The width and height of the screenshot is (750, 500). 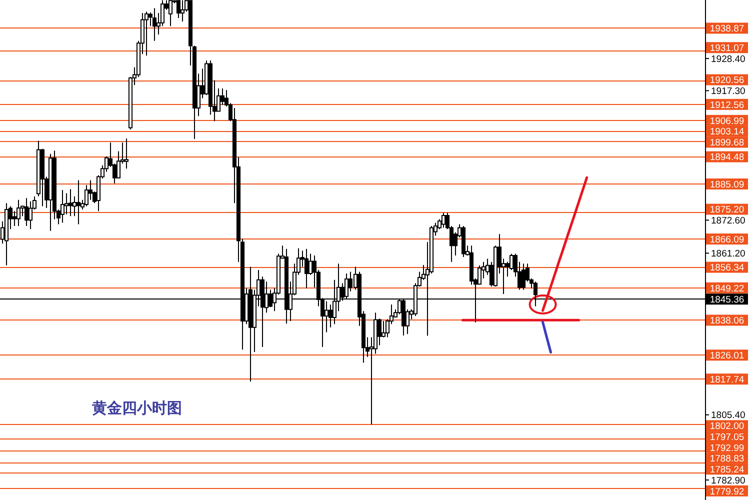 I want to click on ref-line-label: 1875.20, so click(x=727, y=210).